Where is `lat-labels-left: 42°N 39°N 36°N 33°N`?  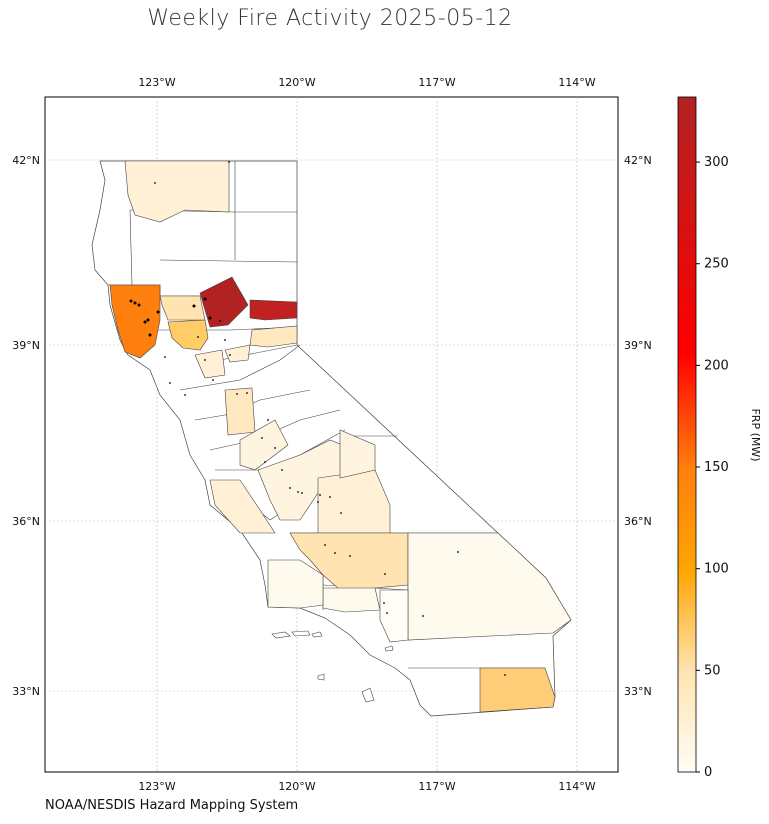 lat-labels-left: 42°N 39°N 36°N 33°N is located at coordinates (26, 426).